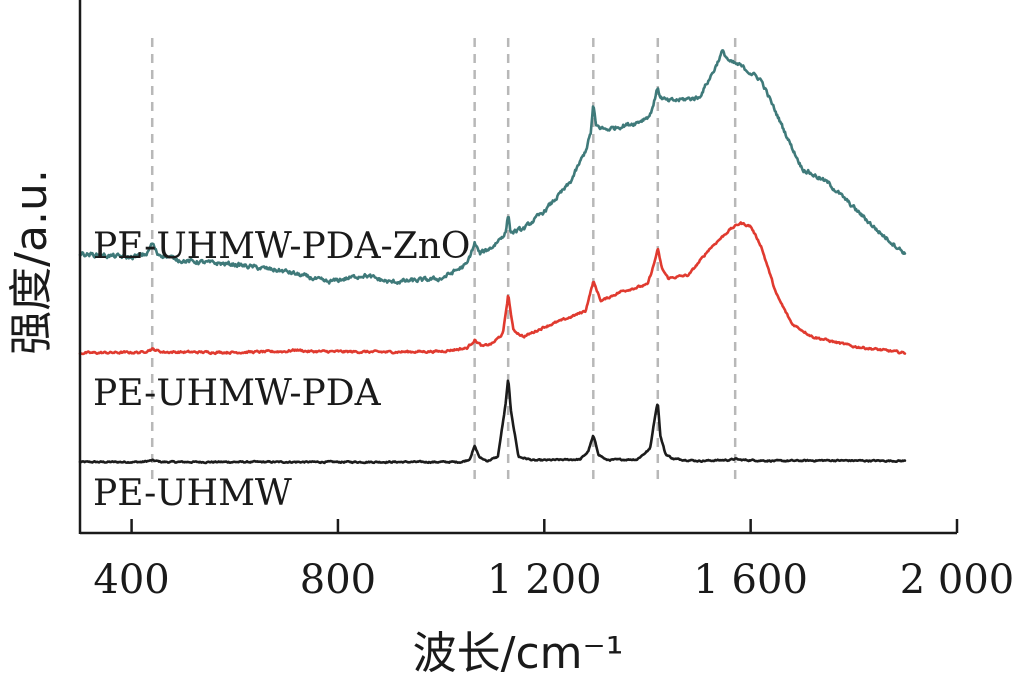  I want to click on x-tick-label: 800, so click(338, 580).